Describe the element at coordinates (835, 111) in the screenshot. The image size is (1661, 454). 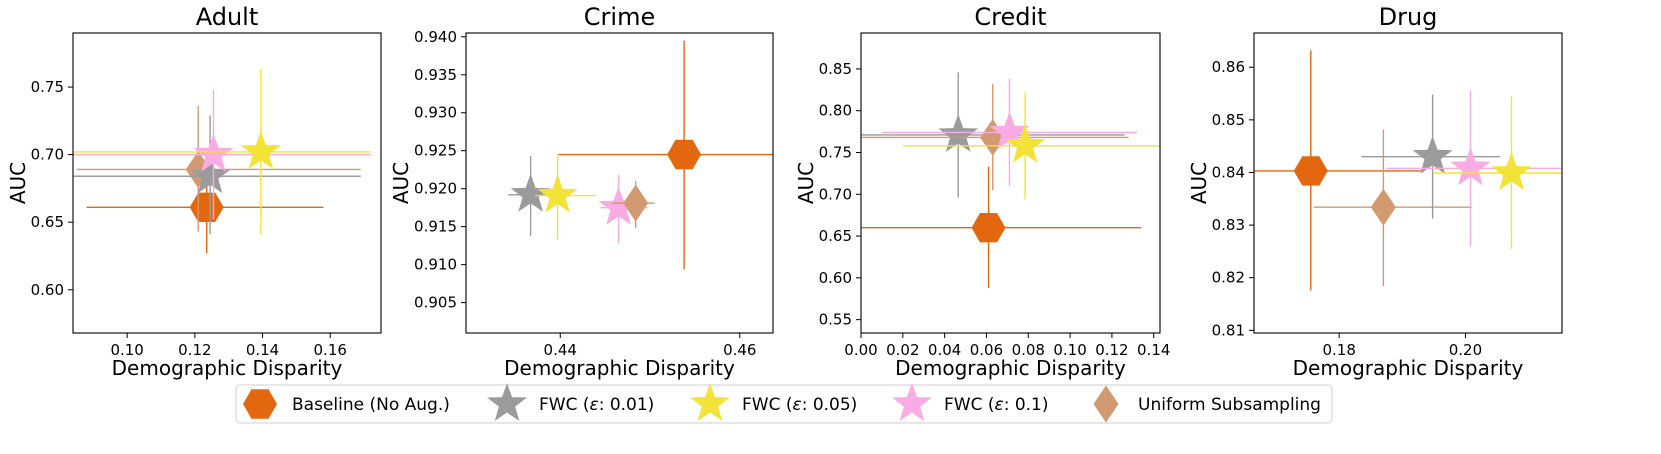
I see `y-tick-label: 0.80` at that location.